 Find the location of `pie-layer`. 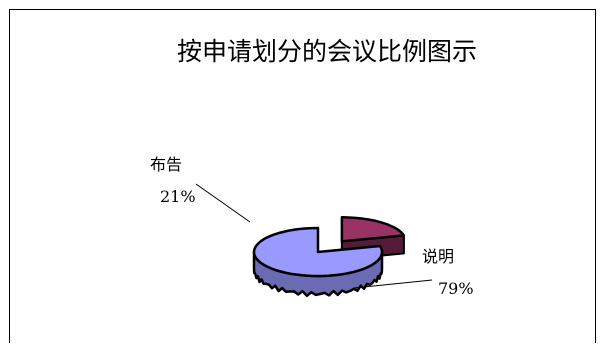

pie-layer is located at coordinates (329, 257).